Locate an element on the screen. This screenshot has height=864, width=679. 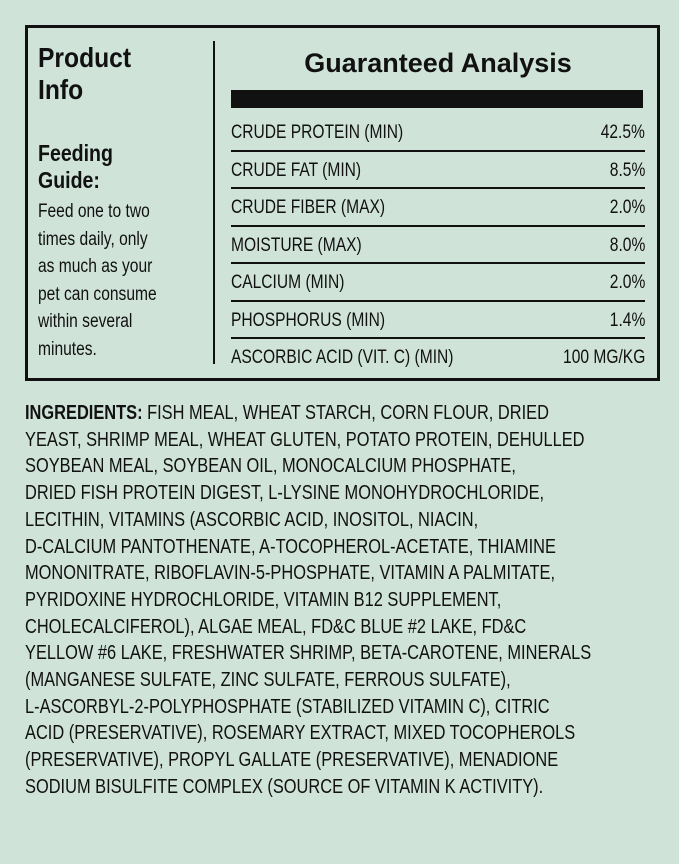
analysis-row: ASCORBIC ACID (VIT. C) (MIN) 100 MG/KG is located at coordinates (438, 357).